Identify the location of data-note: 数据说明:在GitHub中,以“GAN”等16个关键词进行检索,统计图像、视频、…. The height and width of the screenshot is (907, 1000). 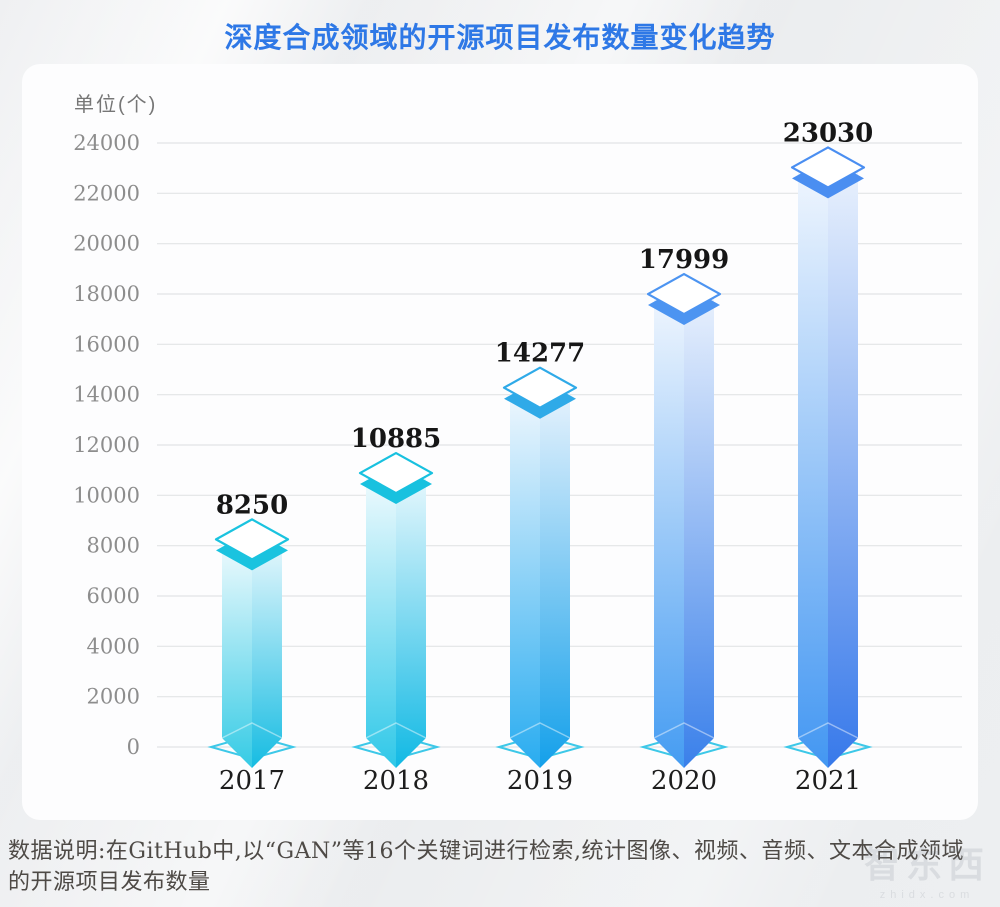
(486, 867).